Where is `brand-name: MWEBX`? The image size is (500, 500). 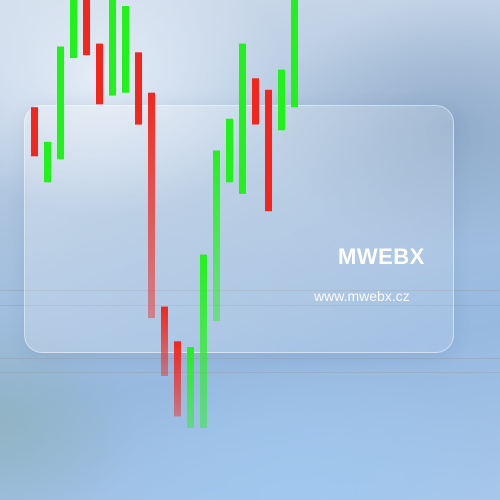 brand-name: MWEBX is located at coordinates (381, 256).